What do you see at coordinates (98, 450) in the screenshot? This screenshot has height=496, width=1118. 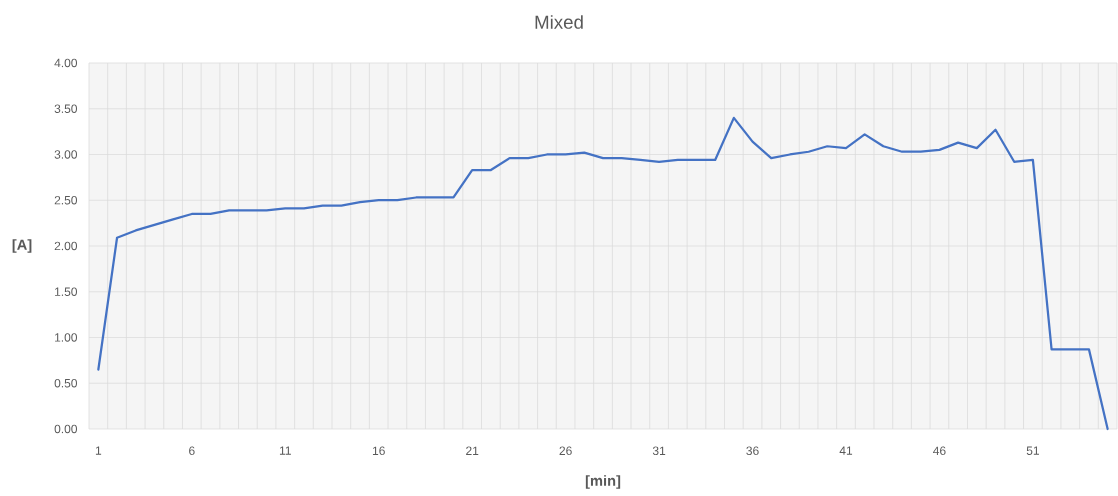 I see `x-tick-label: 1` at bounding box center [98, 450].